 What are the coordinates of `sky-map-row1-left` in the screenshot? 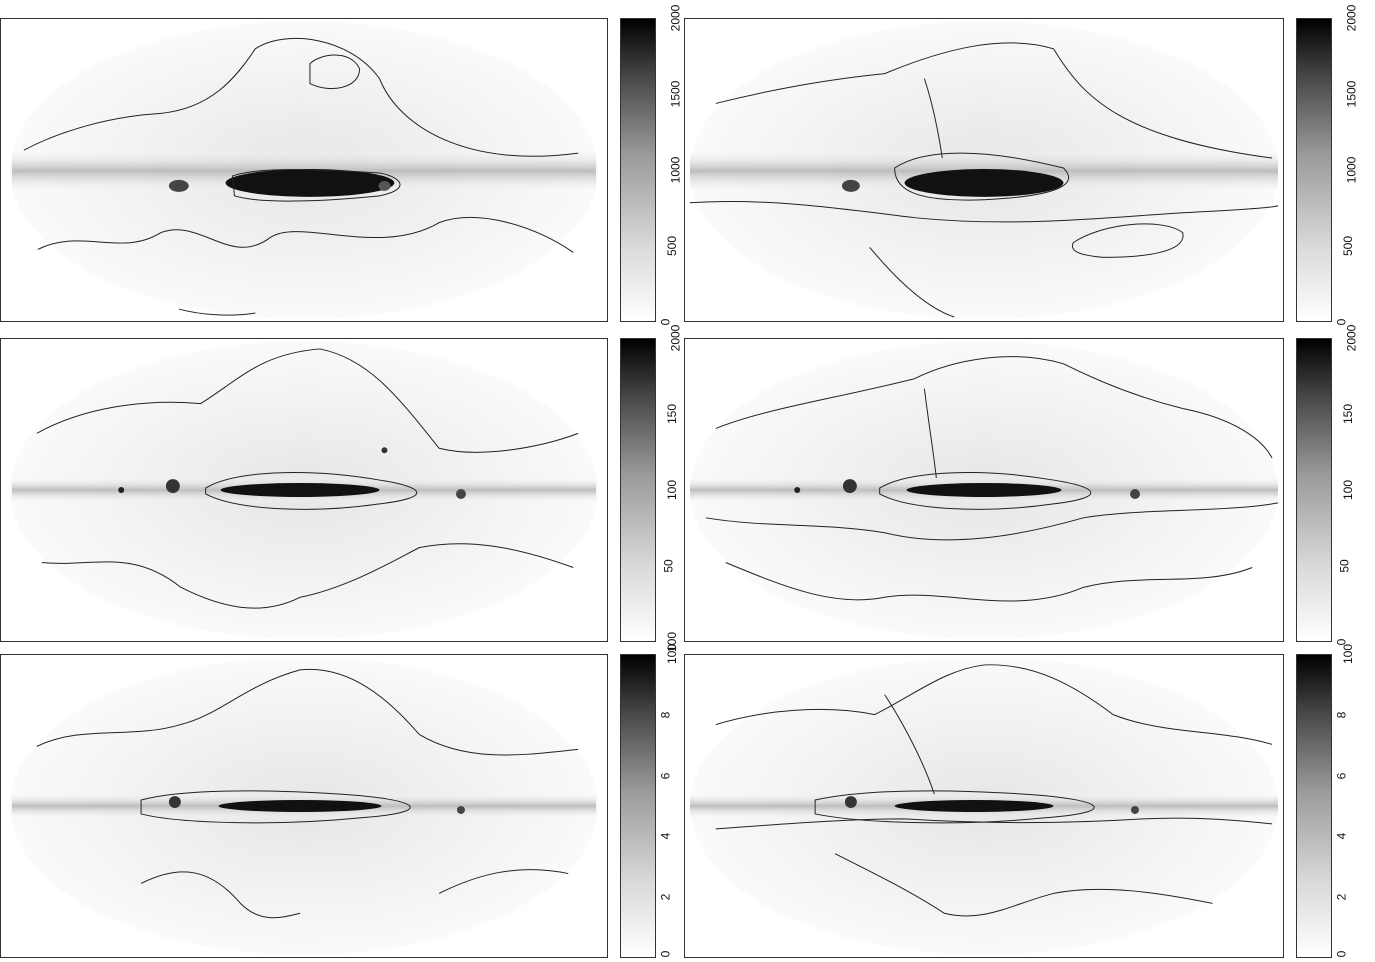 It's located at (304, 170).